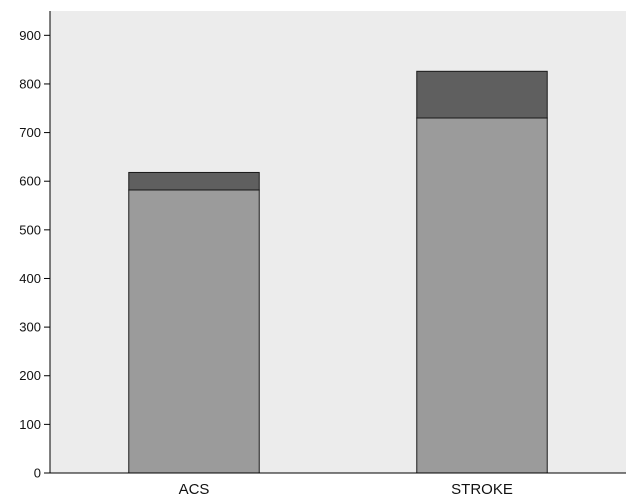  What do you see at coordinates (30, 278) in the screenshot?
I see `y-tick-label: 400` at bounding box center [30, 278].